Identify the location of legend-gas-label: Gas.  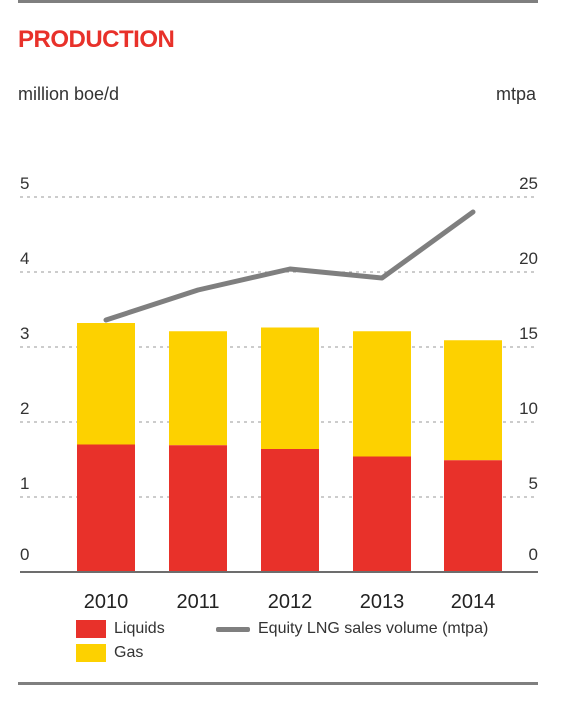
(129, 652).